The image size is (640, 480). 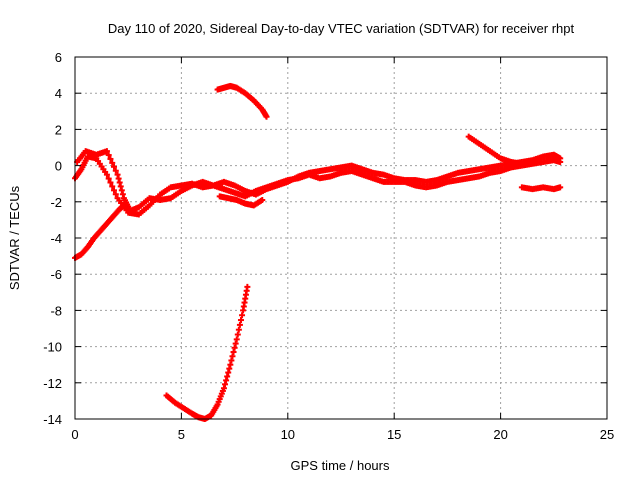 What do you see at coordinates (500, 434) in the screenshot?
I see `x-tick-label: 20` at bounding box center [500, 434].